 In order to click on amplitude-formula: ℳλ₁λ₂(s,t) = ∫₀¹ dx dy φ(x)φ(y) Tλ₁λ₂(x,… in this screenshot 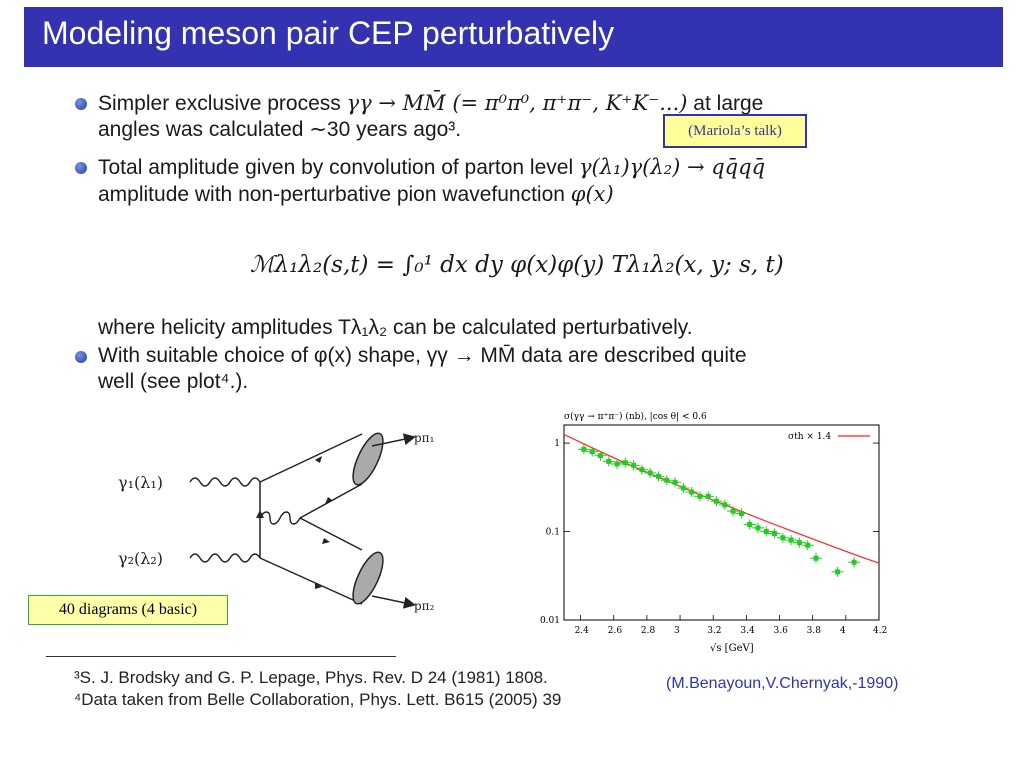, I will do `click(517, 265)`.